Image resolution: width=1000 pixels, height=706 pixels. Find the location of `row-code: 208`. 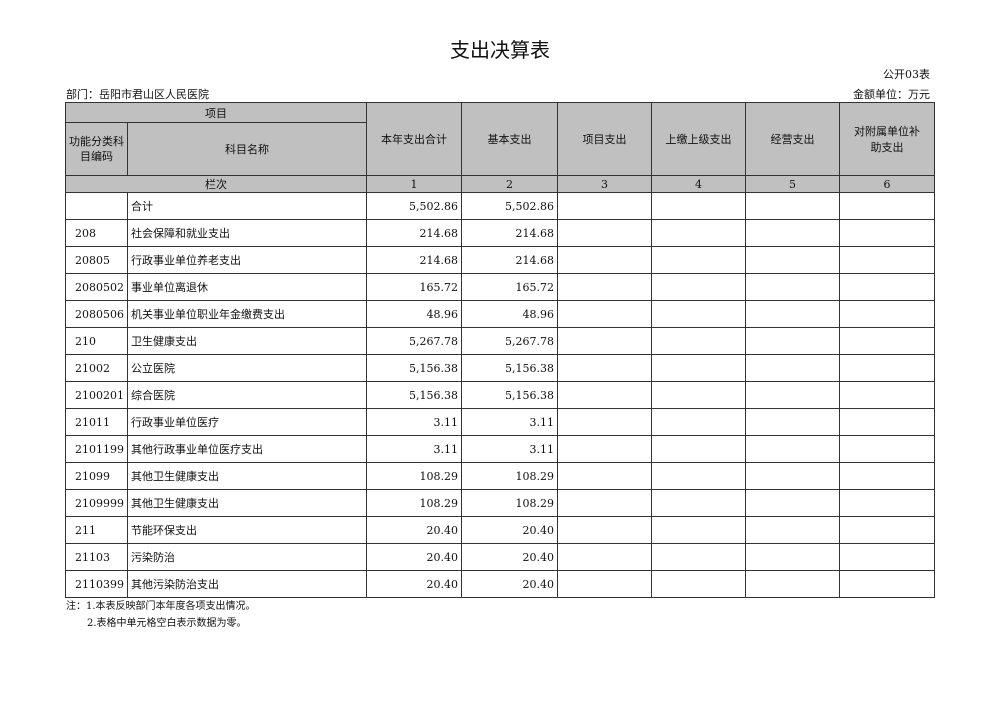

row-code: 208 is located at coordinates (96, 233).